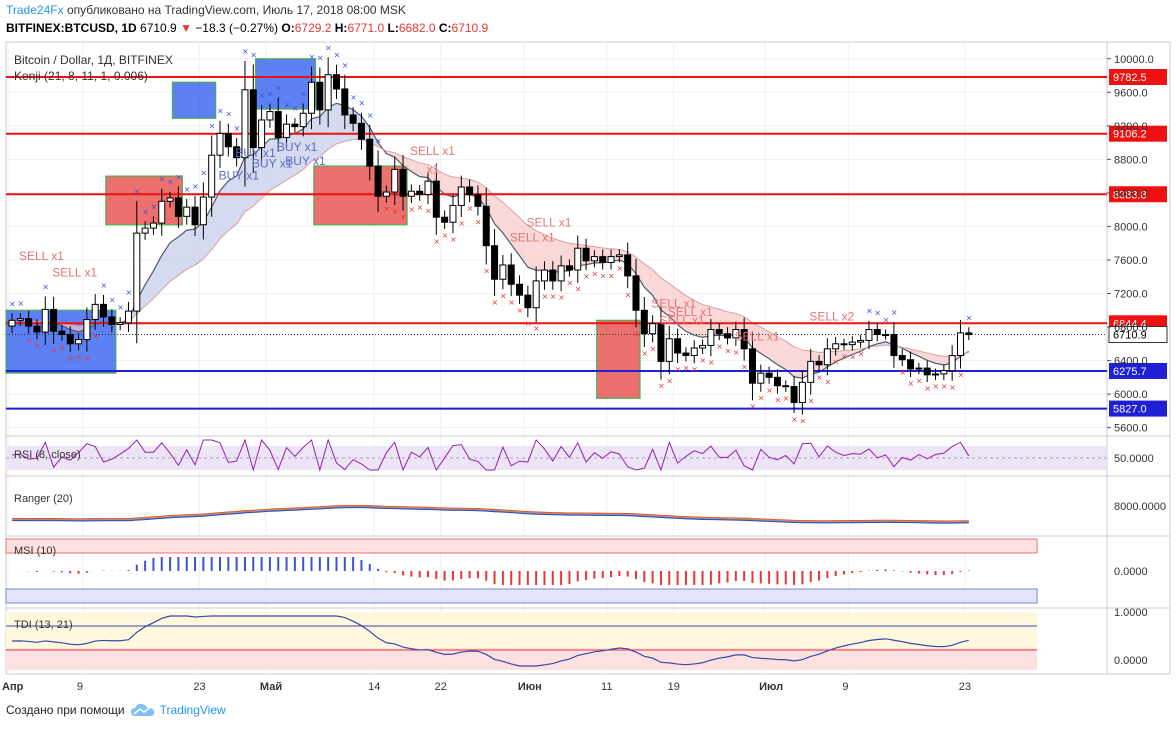  What do you see at coordinates (1131, 227) in the screenshot?
I see `price-tick-label: 8000.0` at bounding box center [1131, 227].